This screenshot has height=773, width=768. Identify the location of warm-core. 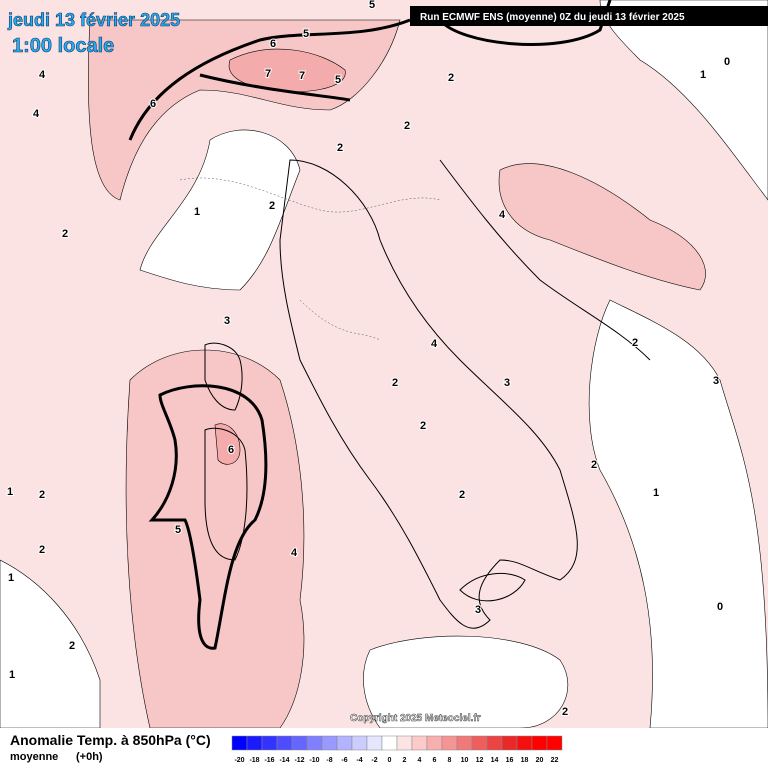
(287, 70).